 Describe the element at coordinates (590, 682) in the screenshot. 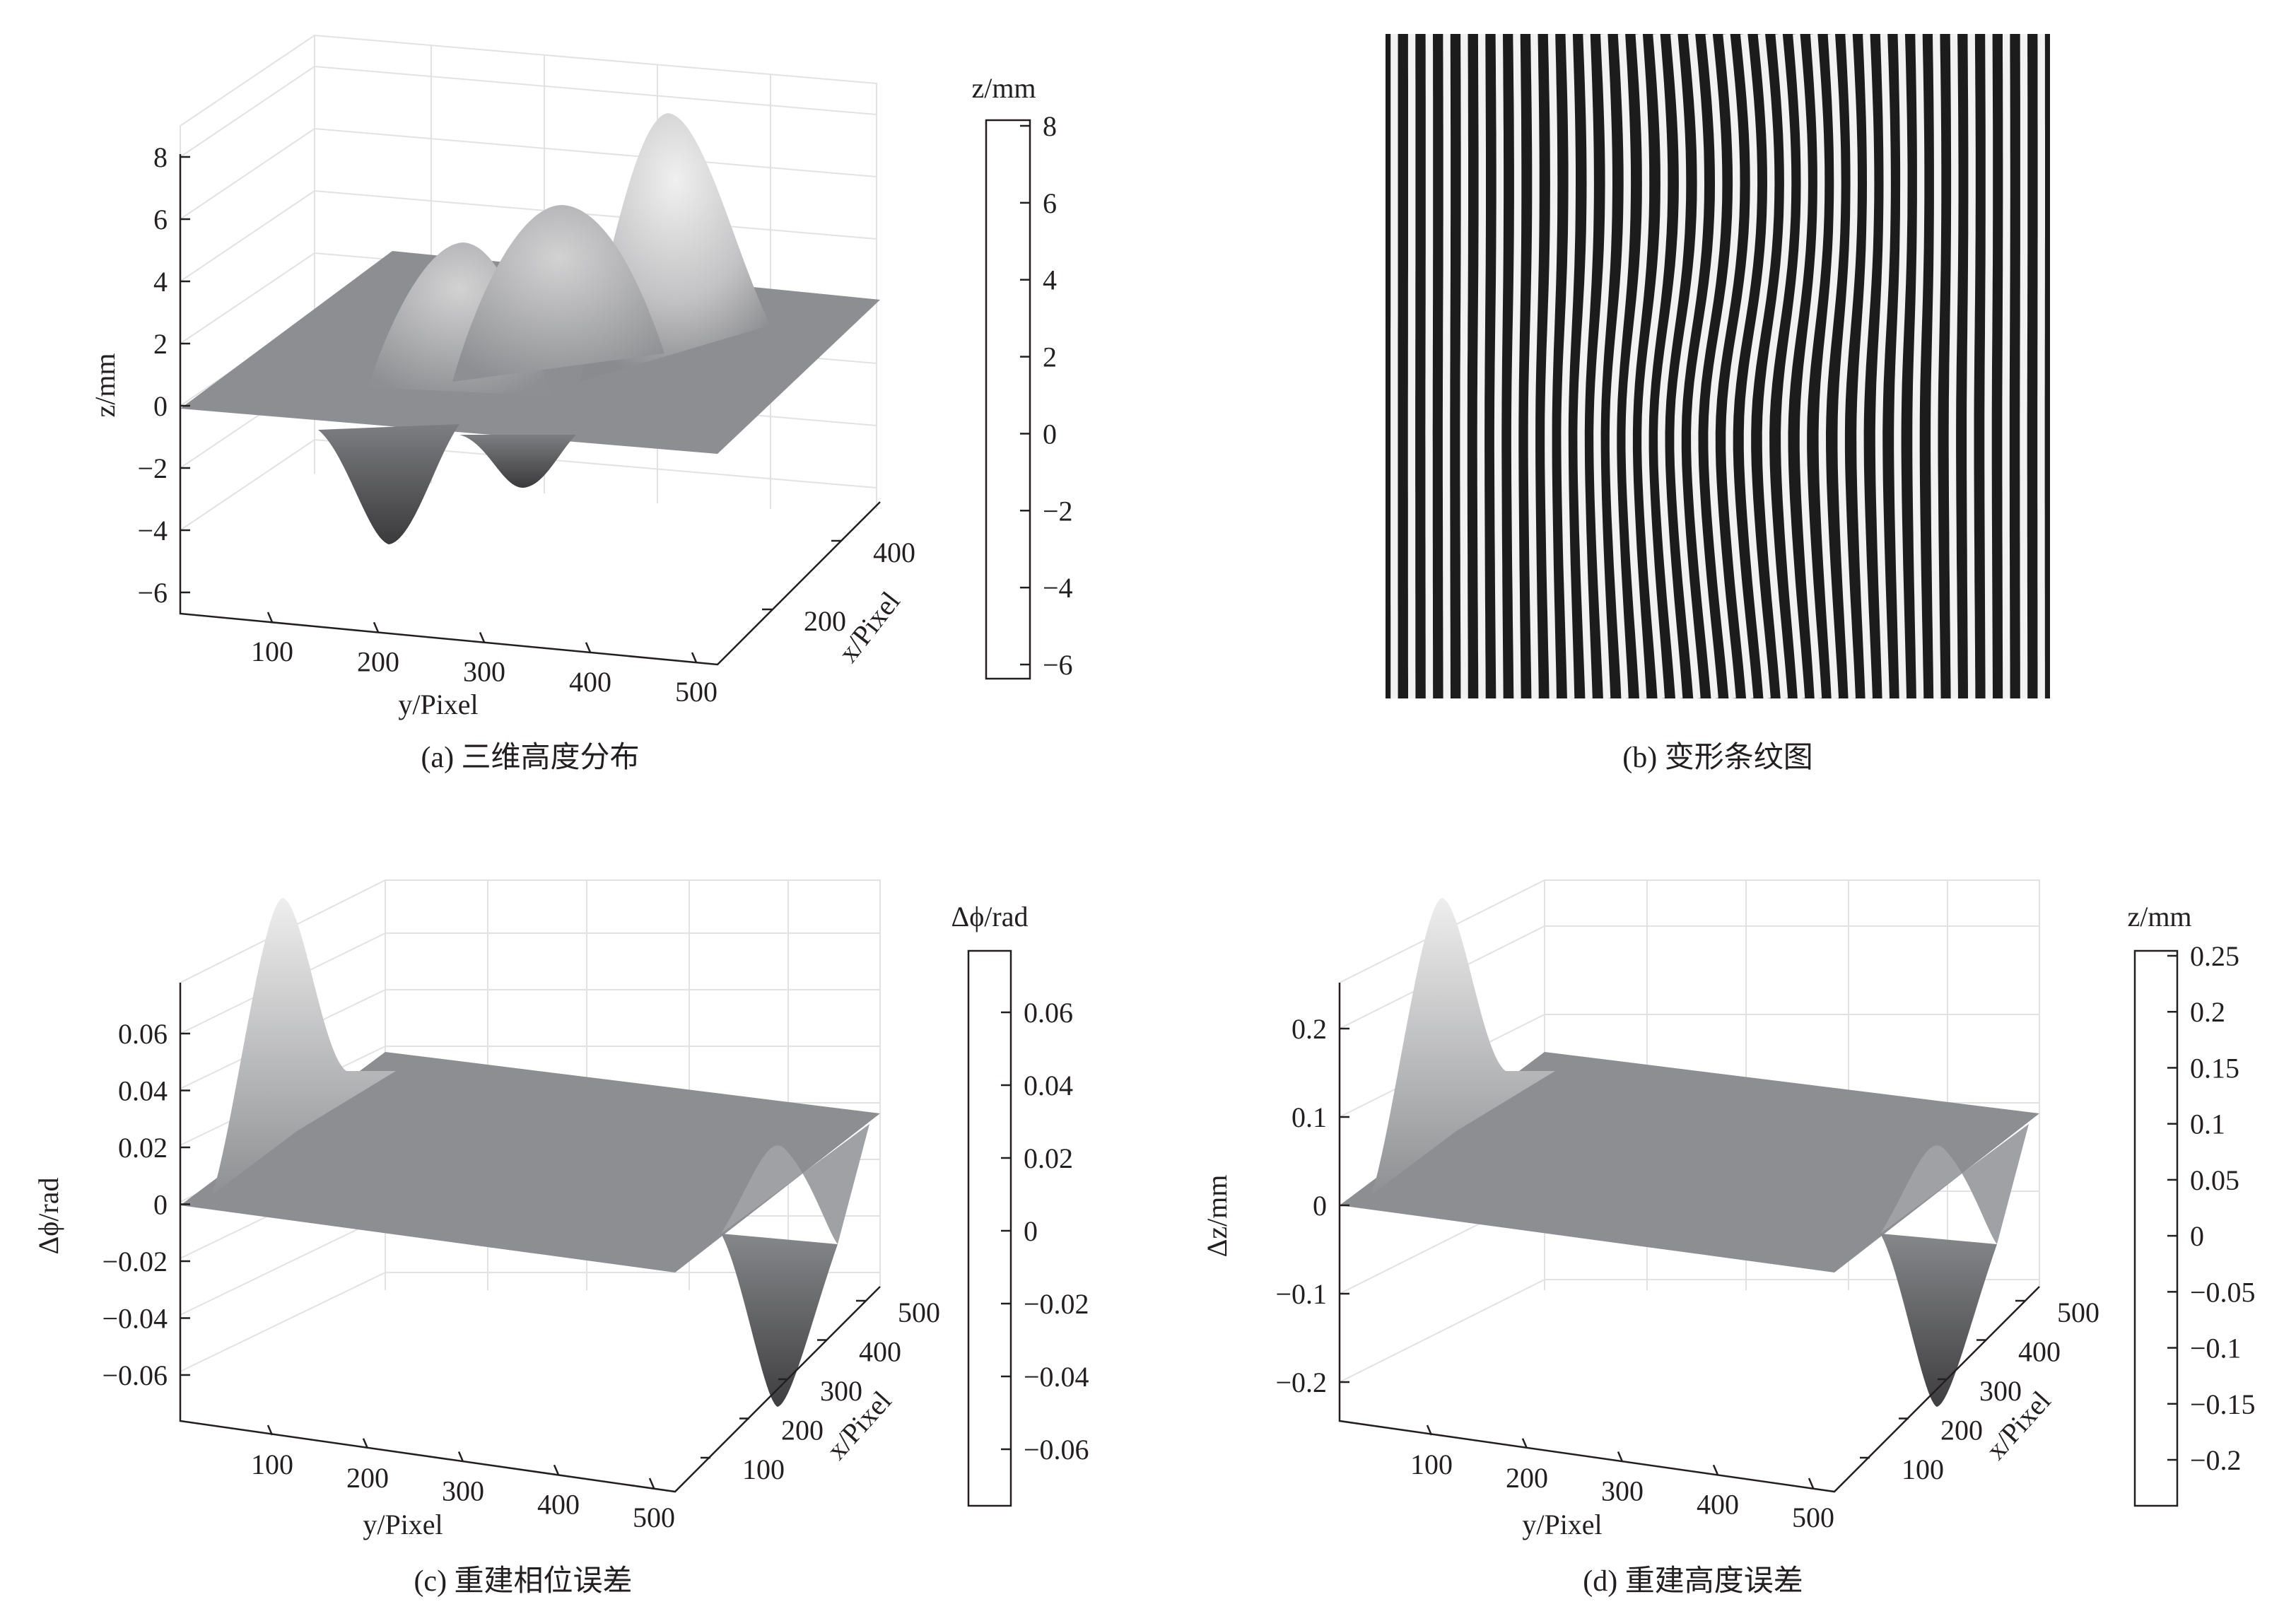

I see `panel-a-yticks-label-3: 400` at that location.